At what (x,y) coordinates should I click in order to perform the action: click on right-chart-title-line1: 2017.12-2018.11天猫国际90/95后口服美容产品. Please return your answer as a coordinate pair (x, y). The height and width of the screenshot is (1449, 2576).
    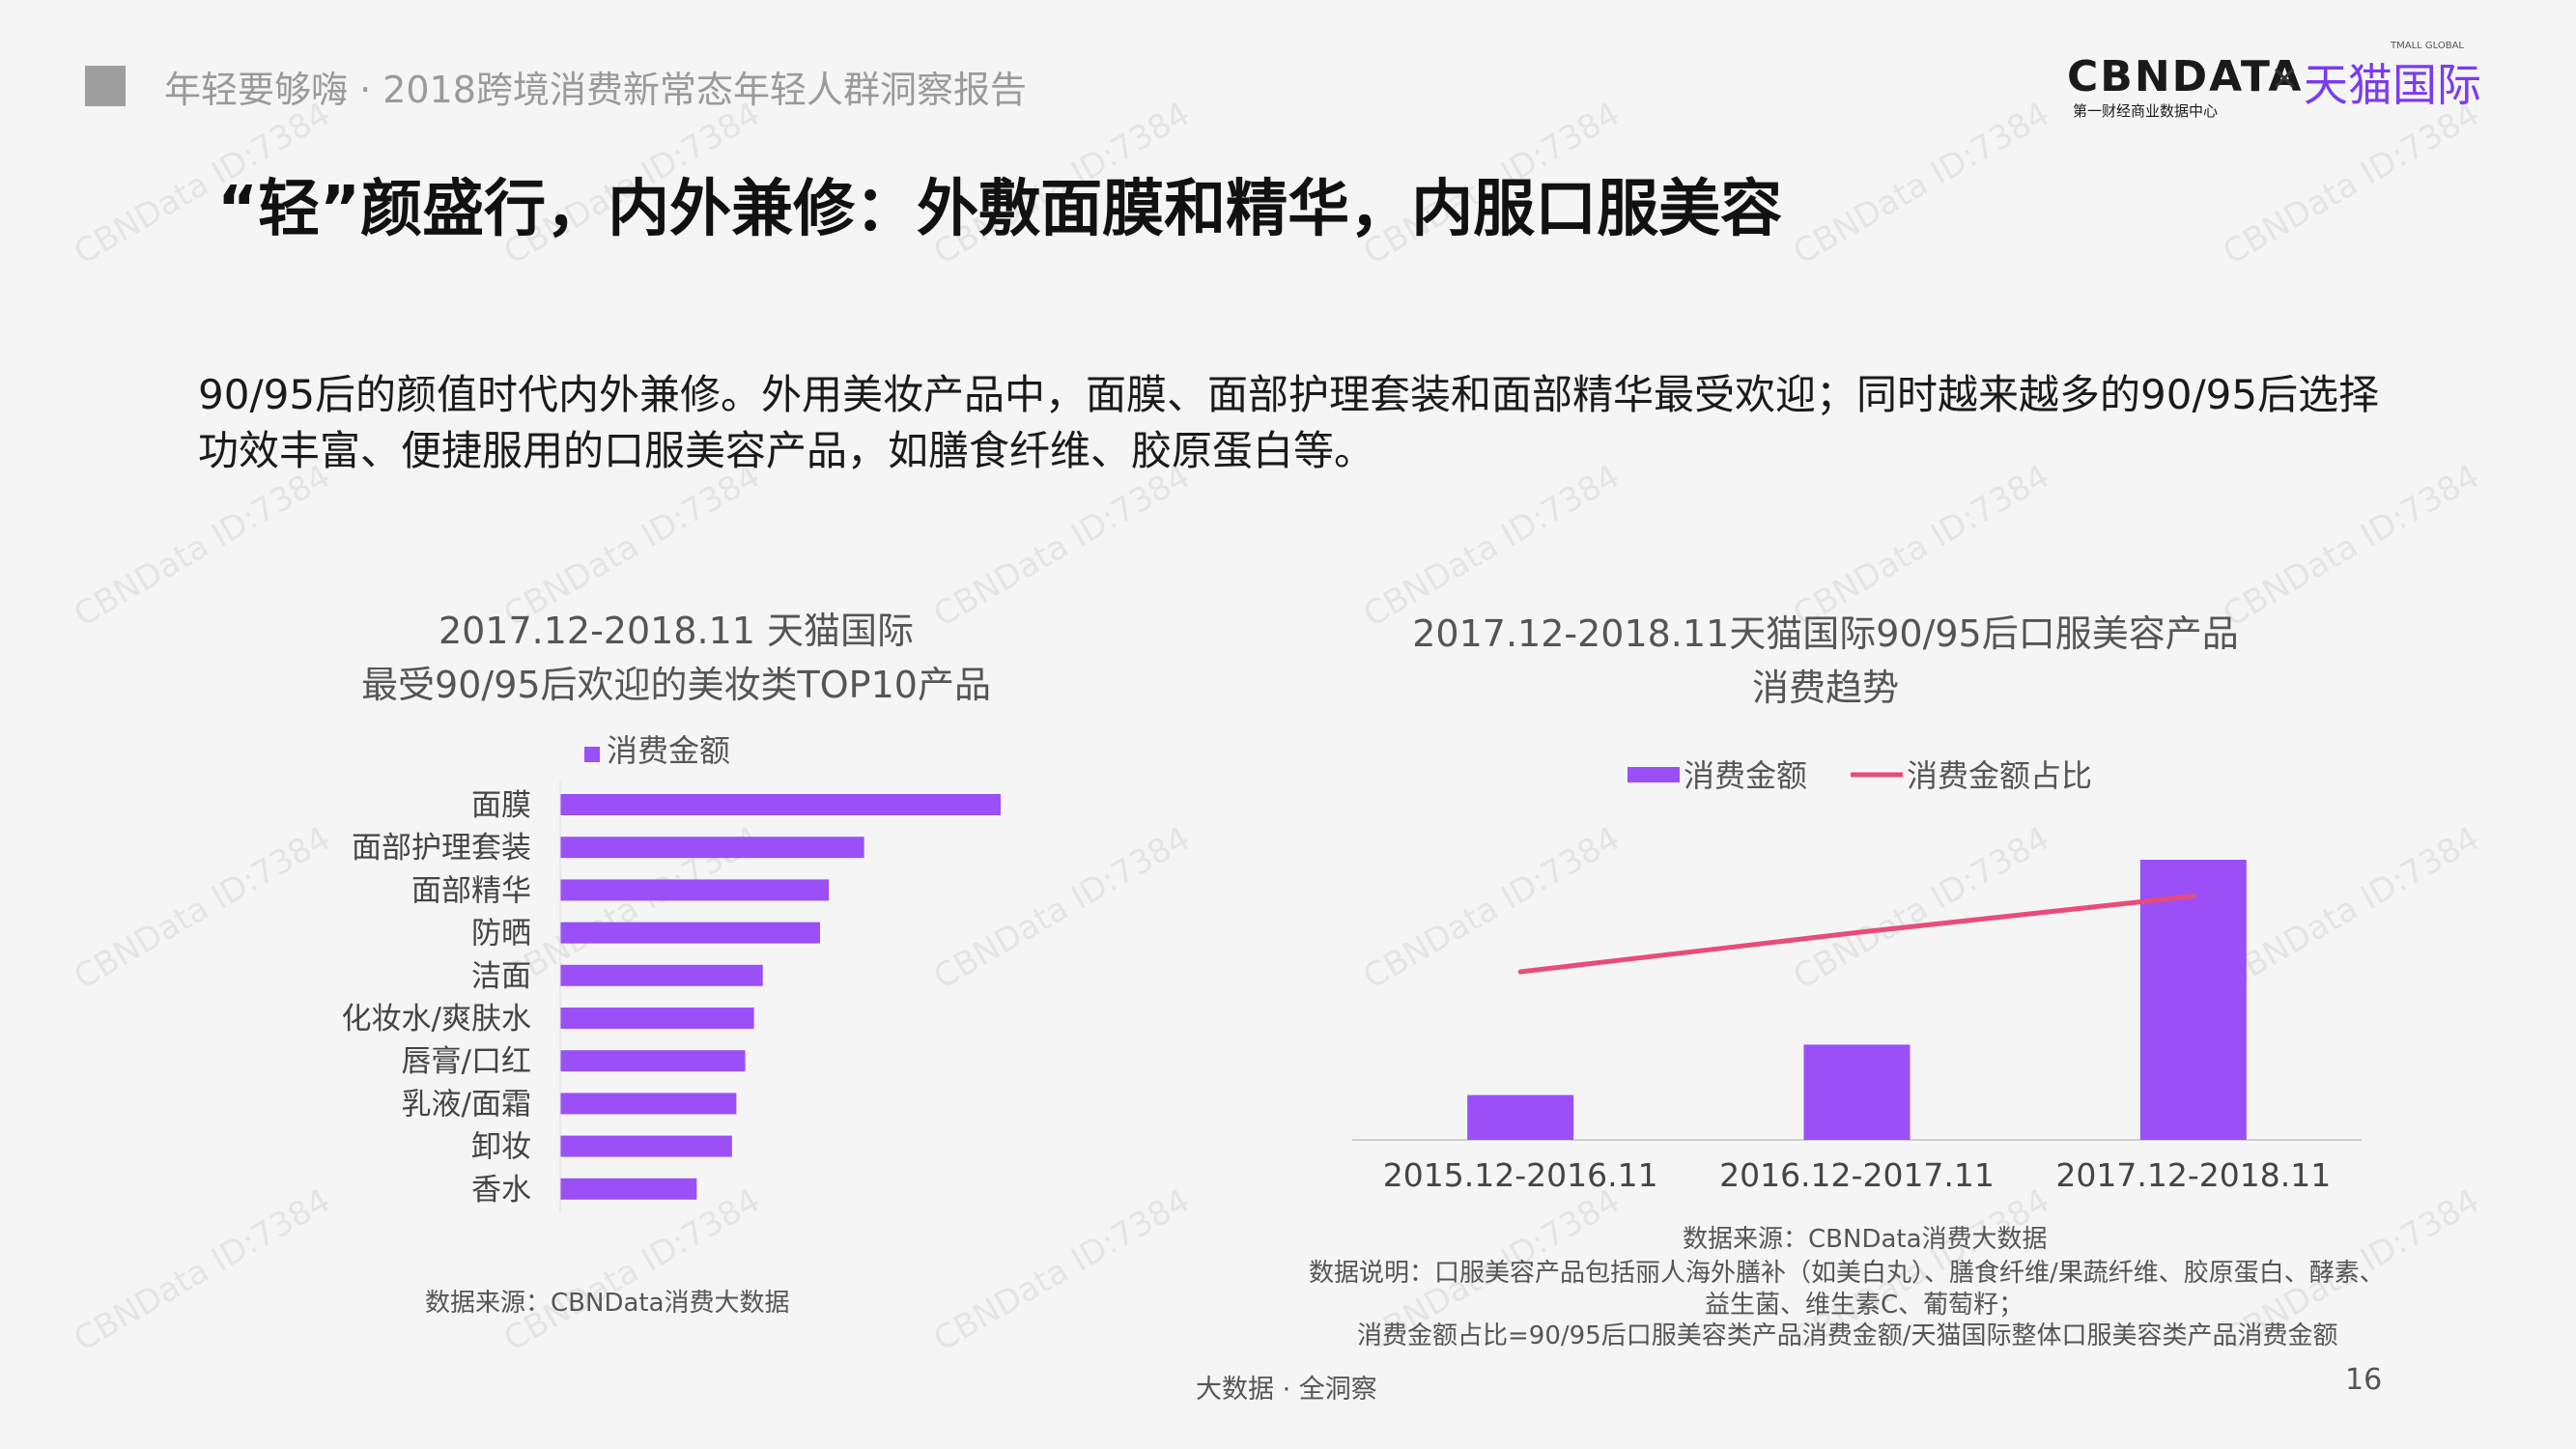
    Looking at the image, I should click on (1825, 633).